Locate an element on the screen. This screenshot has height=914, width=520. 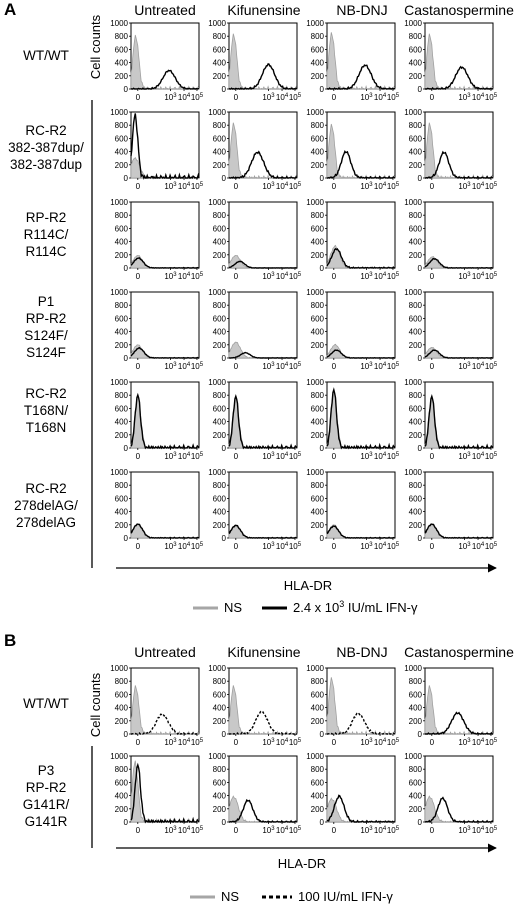
histogram-plot-b-1-0: 0 200 400 600 800 1000 0 103 104 105 is located at coordinates (157, 793).